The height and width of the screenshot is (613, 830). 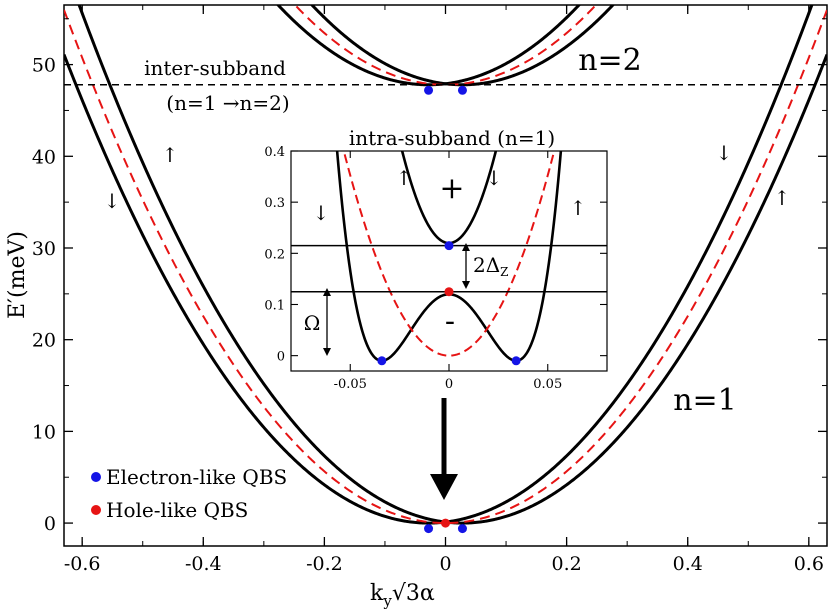 What do you see at coordinates (44, 157) in the screenshot?
I see `y-tick-label: 40` at bounding box center [44, 157].